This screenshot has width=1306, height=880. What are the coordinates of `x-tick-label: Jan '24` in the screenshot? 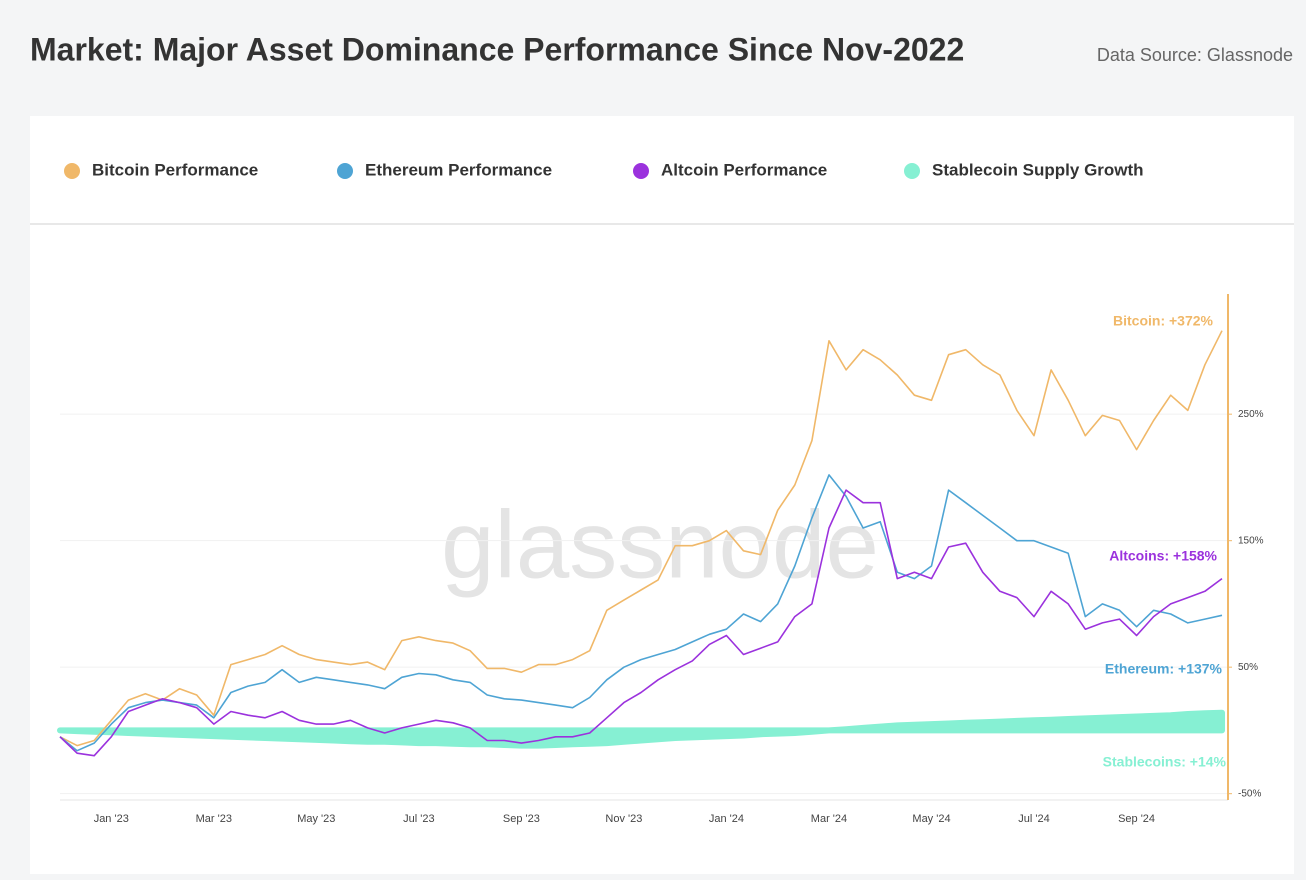 It's located at (726, 819).